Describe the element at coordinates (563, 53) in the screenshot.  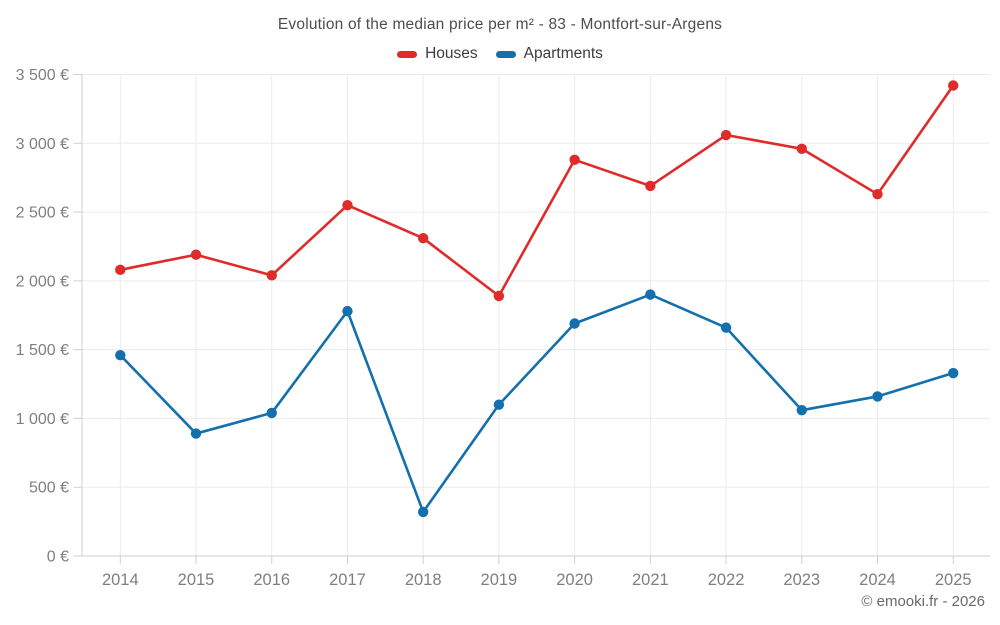
I see `legend-label-apartments: Apartments` at that location.